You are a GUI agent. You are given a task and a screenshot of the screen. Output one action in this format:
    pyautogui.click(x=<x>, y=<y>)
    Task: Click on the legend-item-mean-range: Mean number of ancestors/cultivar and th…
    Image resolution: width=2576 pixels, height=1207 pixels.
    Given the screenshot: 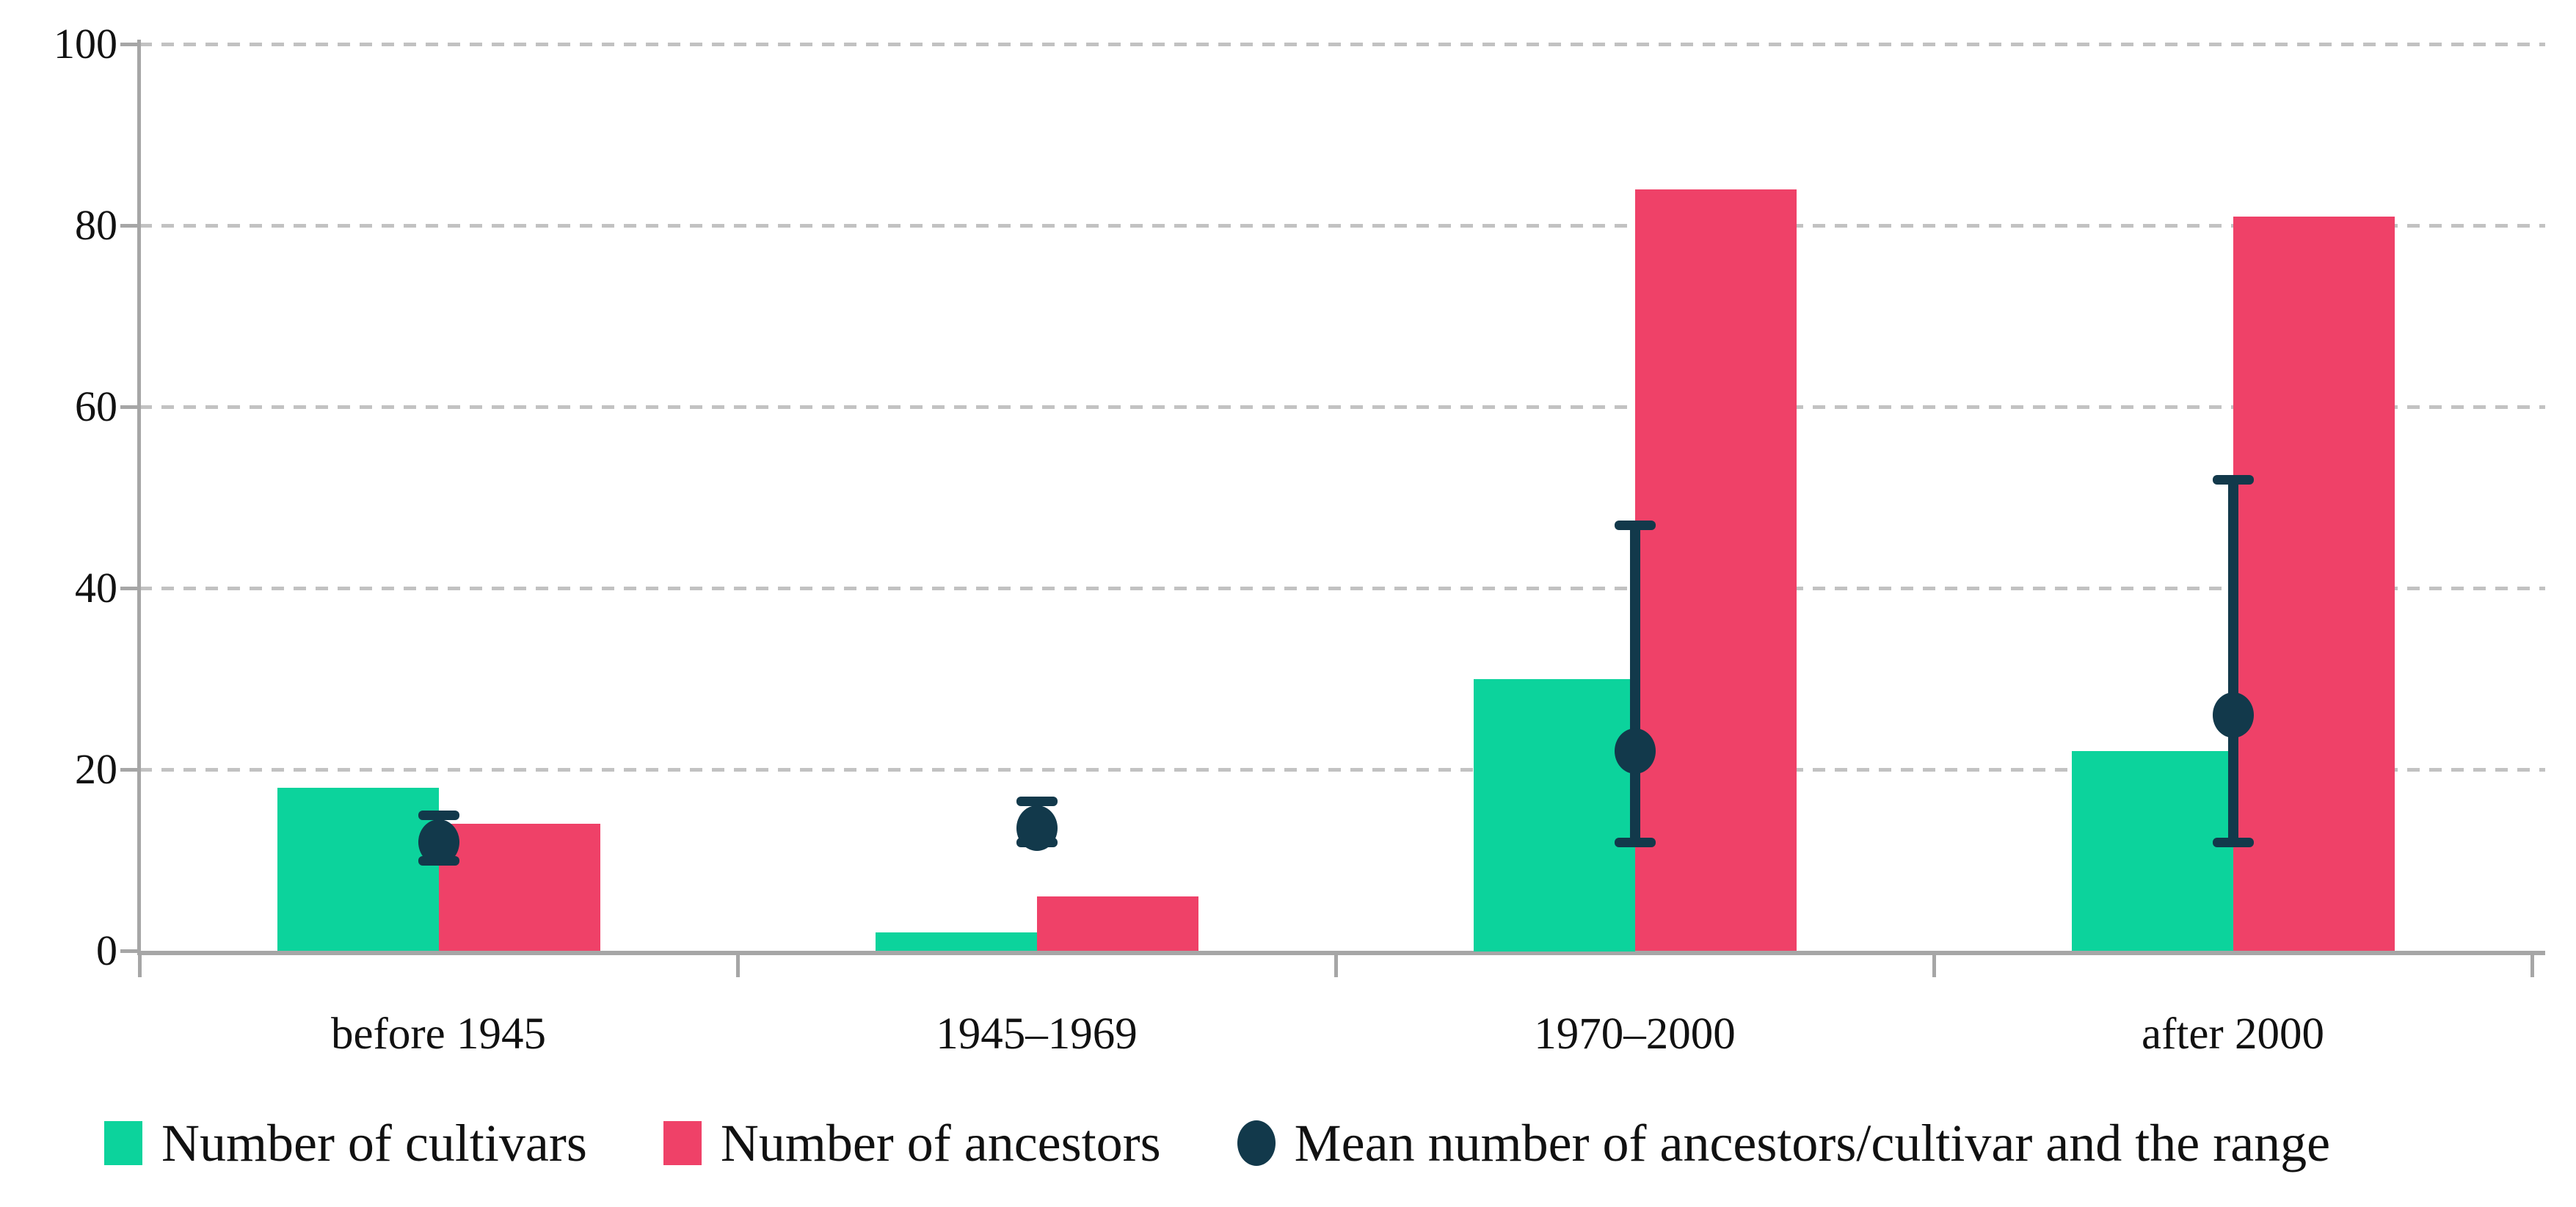 What is the action you would take?
    pyautogui.click(x=1783, y=1143)
    